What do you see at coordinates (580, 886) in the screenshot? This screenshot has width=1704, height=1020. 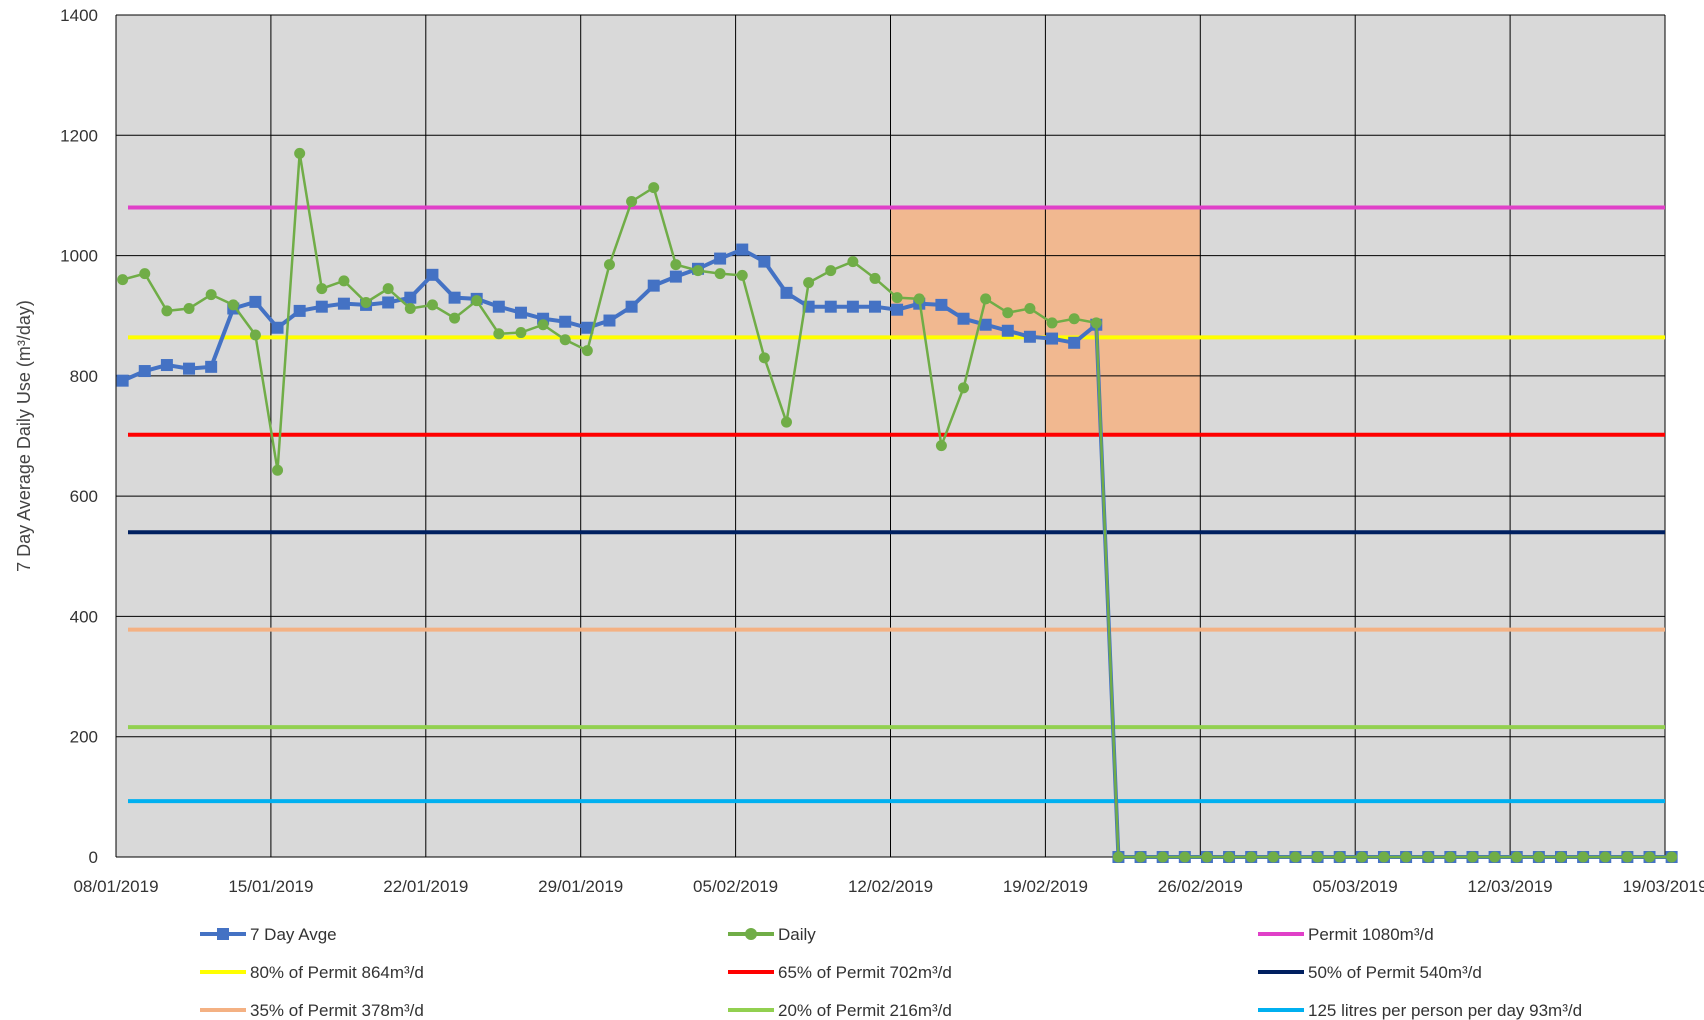 I see `x-tick-label-4: 29/01/2019` at bounding box center [580, 886].